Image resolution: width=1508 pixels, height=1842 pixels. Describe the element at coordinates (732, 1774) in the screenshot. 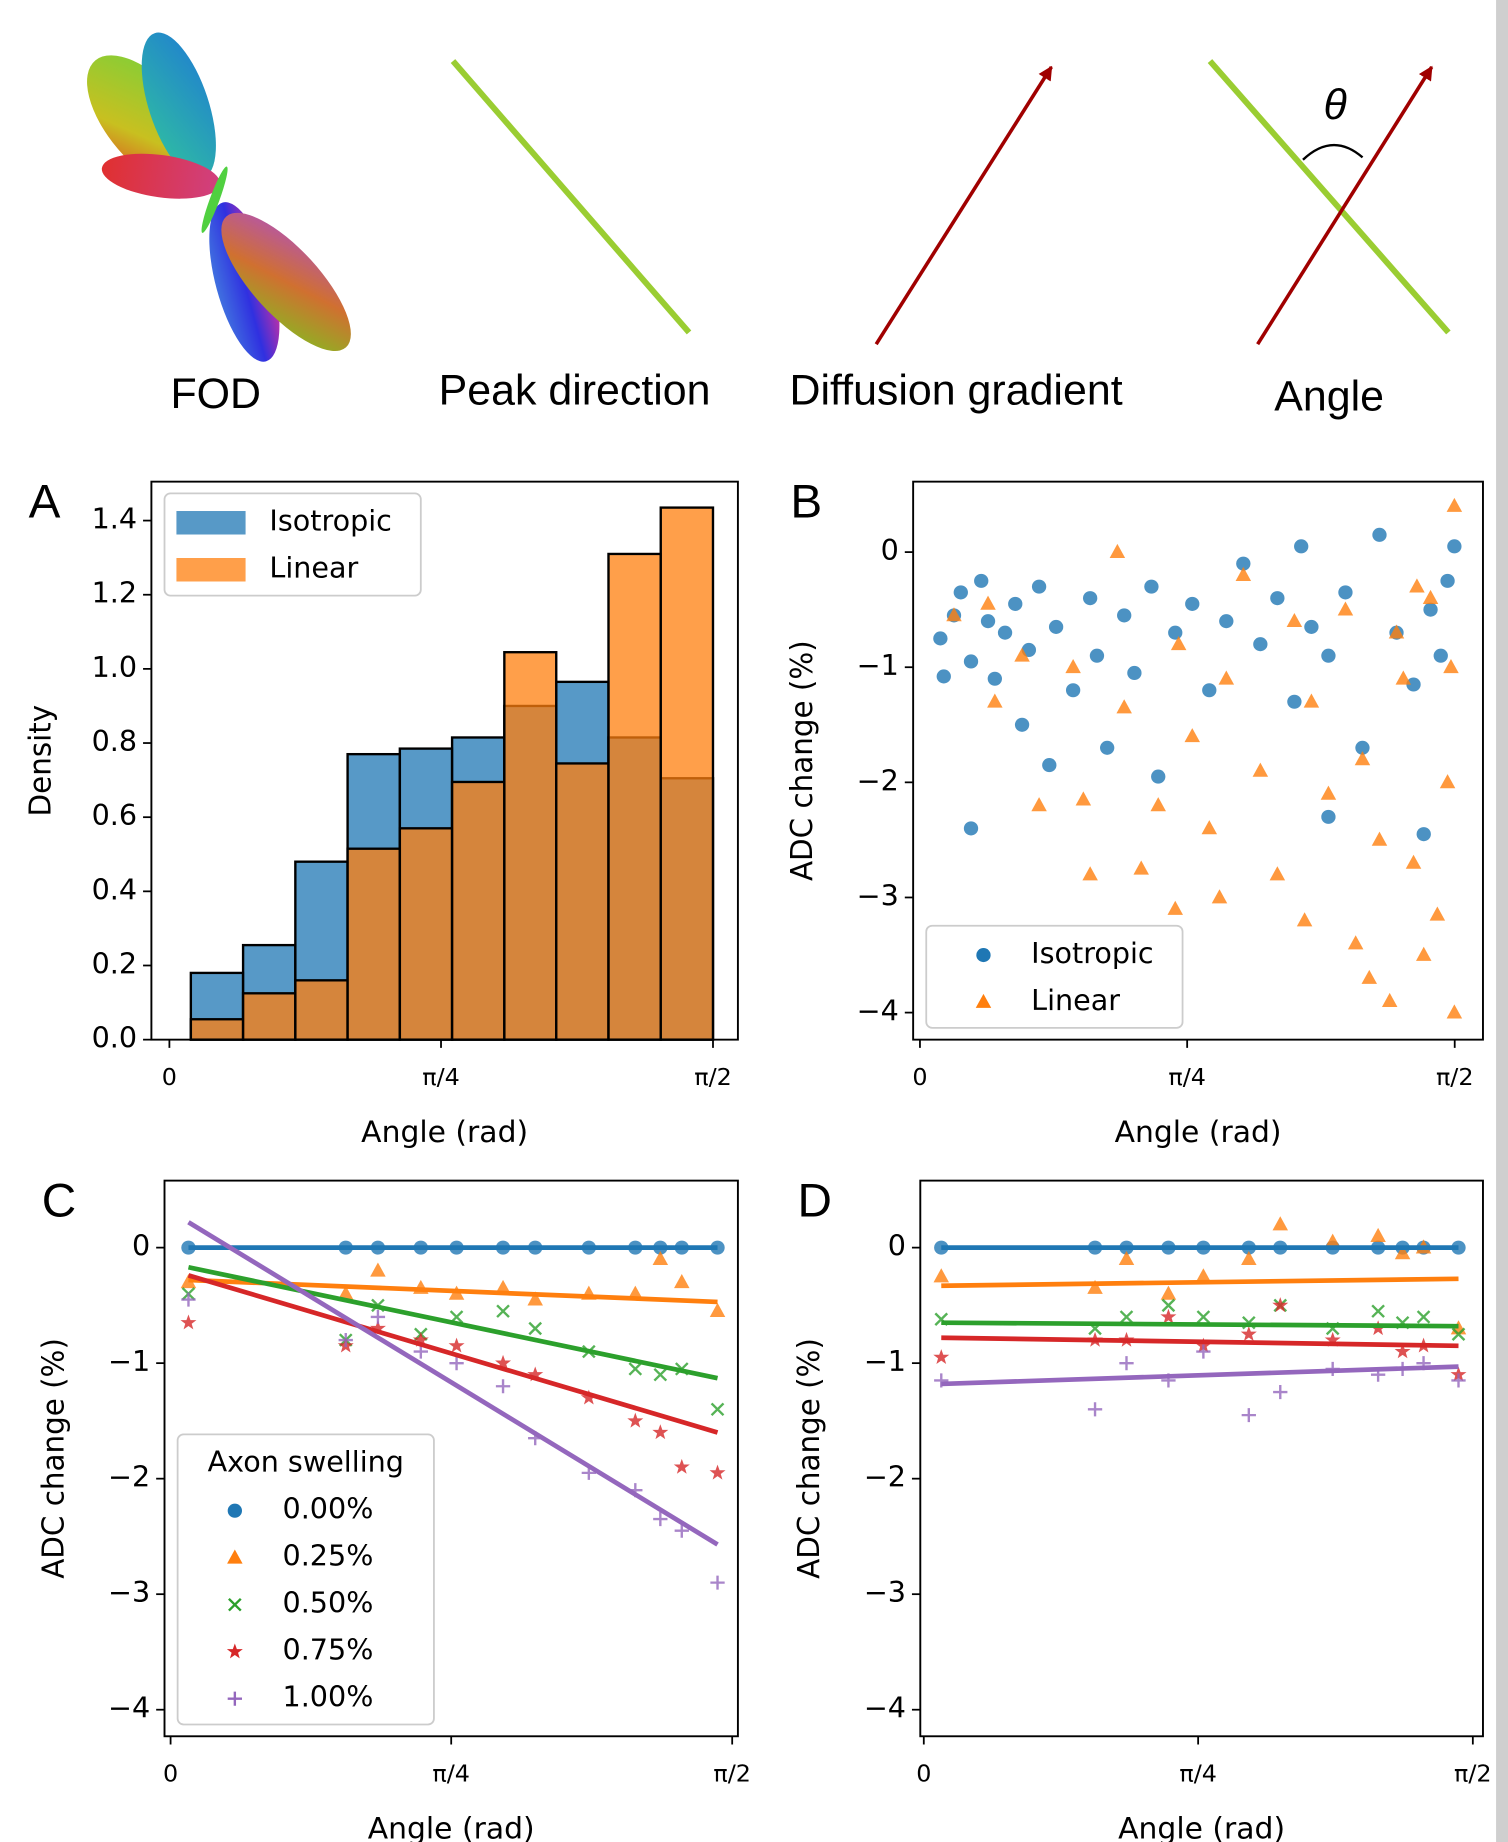

I see `x-tick-label: π/2` at that location.